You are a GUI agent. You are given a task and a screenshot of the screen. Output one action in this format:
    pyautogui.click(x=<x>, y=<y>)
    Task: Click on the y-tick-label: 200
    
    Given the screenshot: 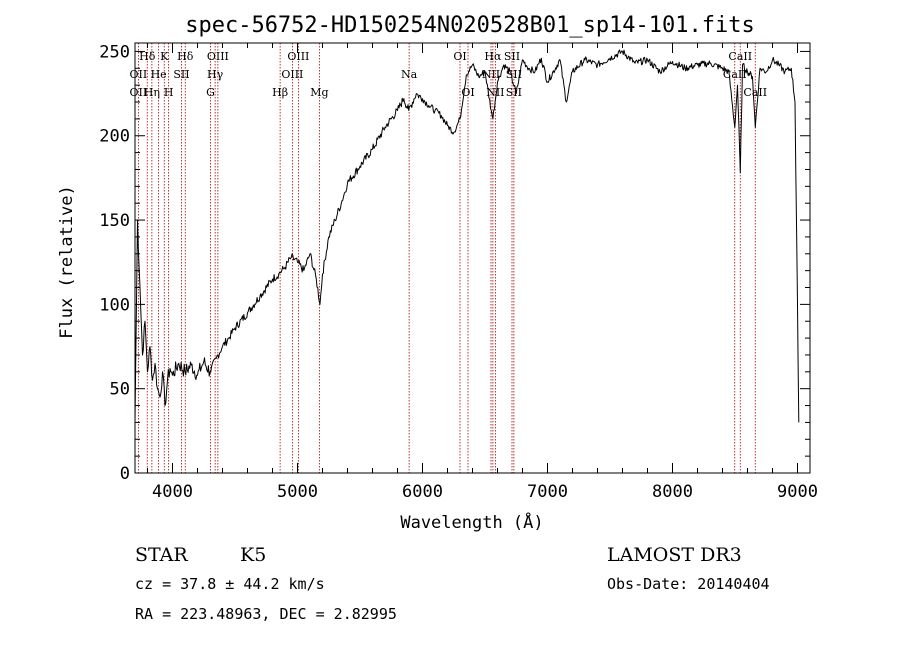 What is the action you would take?
    pyautogui.click(x=114, y=137)
    